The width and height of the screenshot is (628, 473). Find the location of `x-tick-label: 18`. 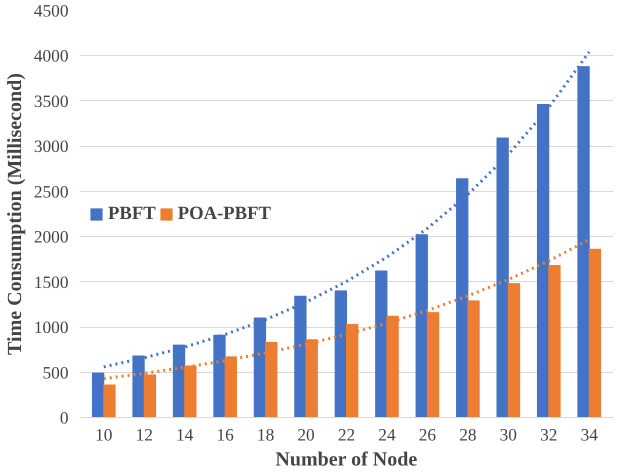

x-tick-label: 18 is located at coordinates (265, 435).